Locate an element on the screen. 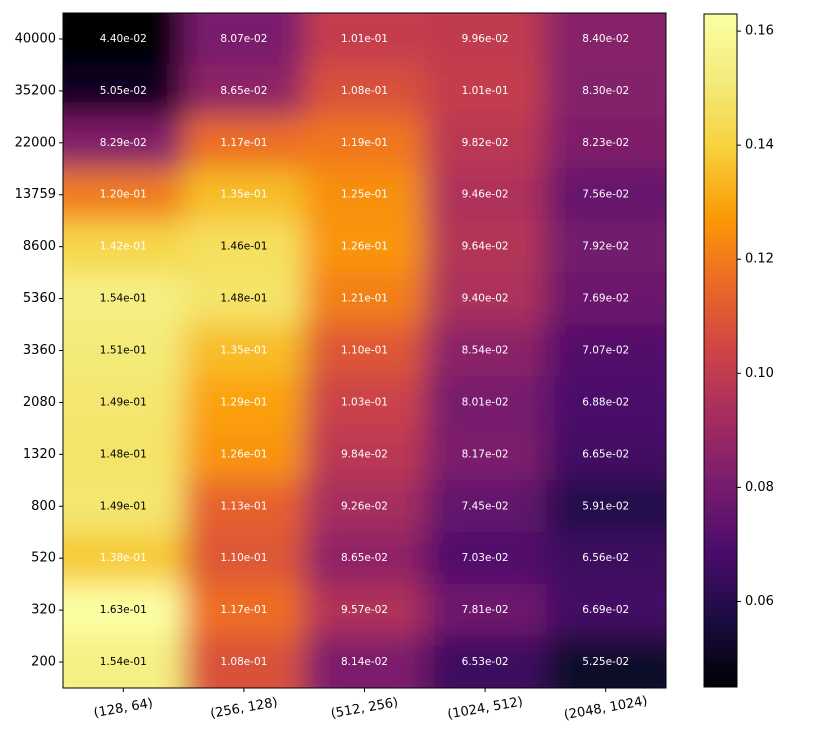  cell-value-label: 6.56e-02 is located at coordinates (605, 558).